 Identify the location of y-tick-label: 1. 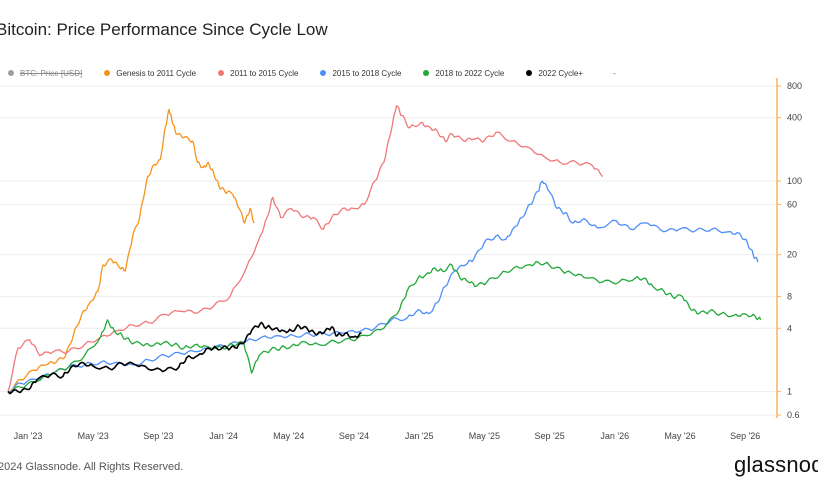
(789, 392).